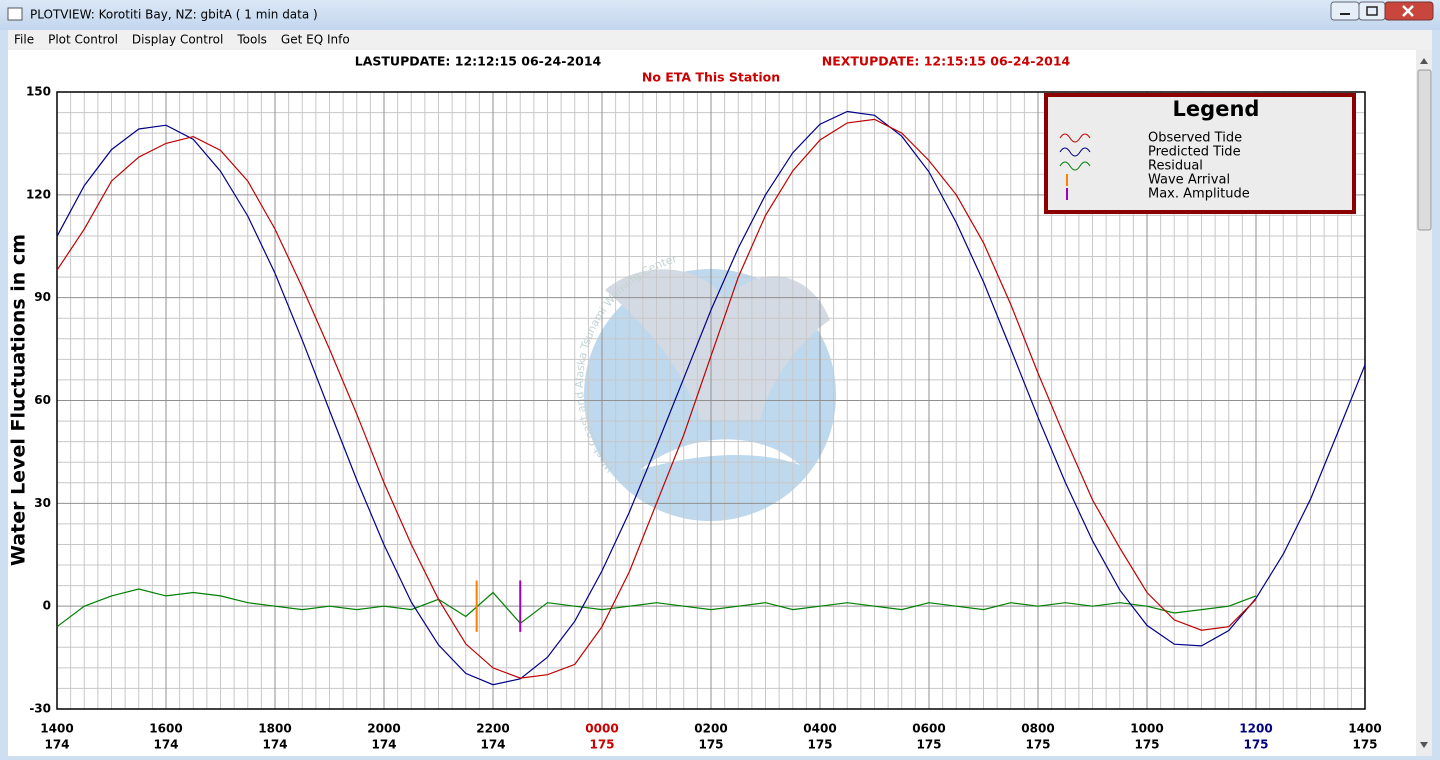 This screenshot has width=1440, height=760. What do you see at coordinates (383, 729) in the screenshot?
I see `x-tick-label: 2000` at bounding box center [383, 729].